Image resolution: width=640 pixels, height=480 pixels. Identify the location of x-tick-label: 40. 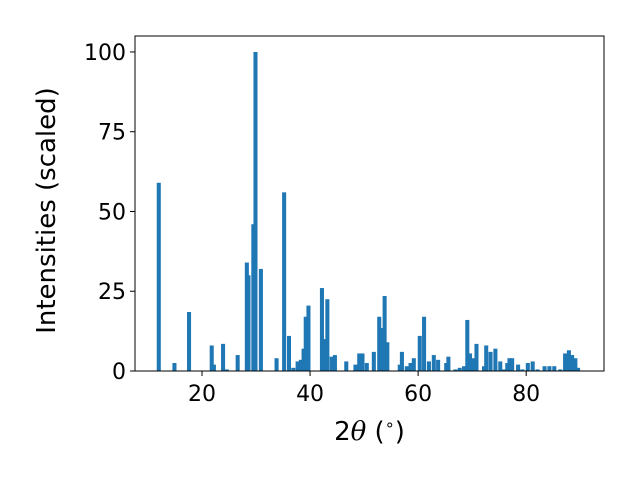
(310, 394).